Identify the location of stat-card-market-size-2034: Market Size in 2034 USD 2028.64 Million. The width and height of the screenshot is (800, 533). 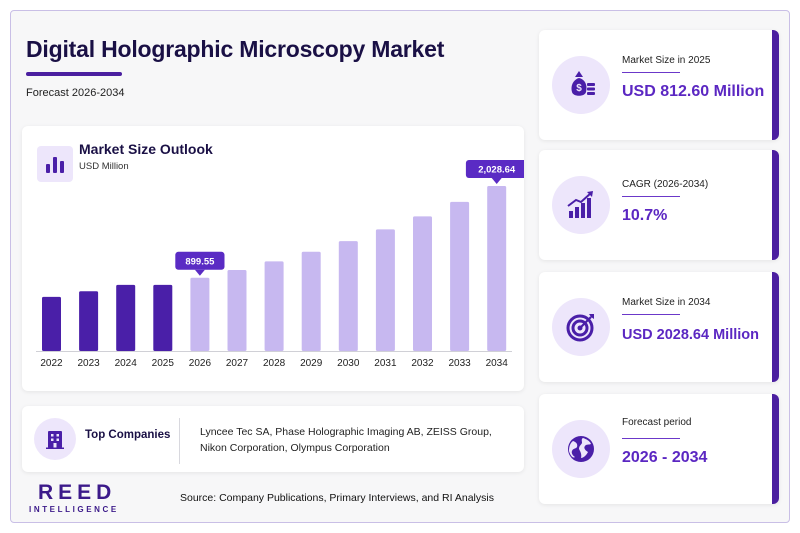
(659, 327).